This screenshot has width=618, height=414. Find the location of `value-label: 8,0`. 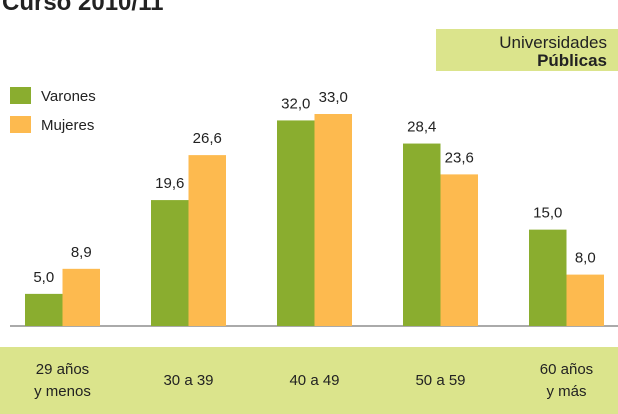

value-label: 8,0 is located at coordinates (585, 258).